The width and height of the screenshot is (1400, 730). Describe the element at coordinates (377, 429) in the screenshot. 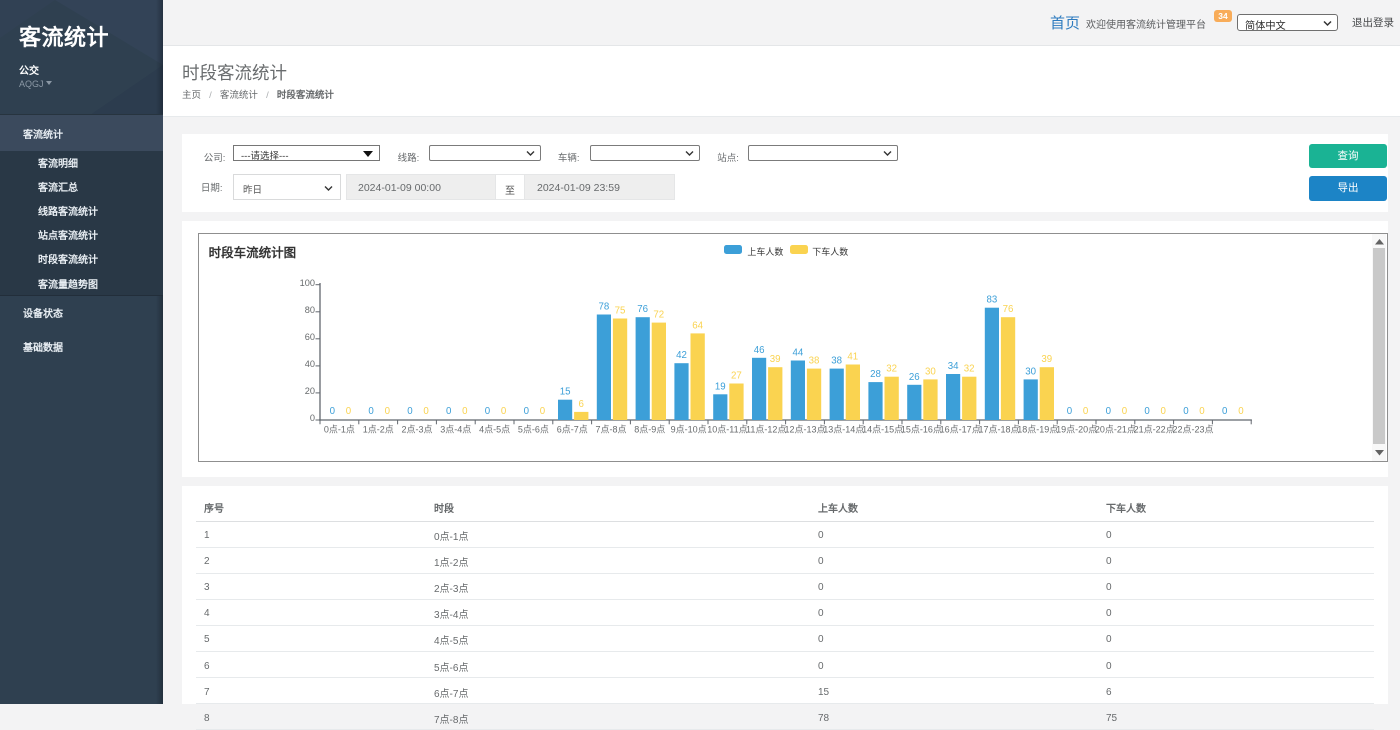

I see `svg-text: 1点-2点` at that location.